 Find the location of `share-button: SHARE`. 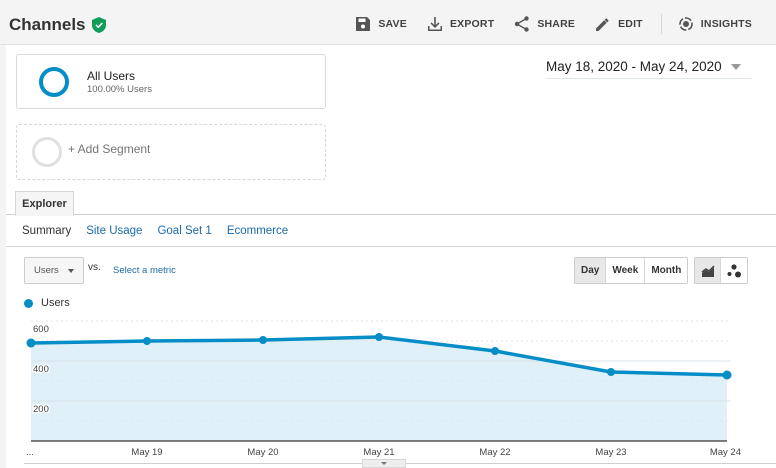

share-button: SHARE is located at coordinates (544, 24).